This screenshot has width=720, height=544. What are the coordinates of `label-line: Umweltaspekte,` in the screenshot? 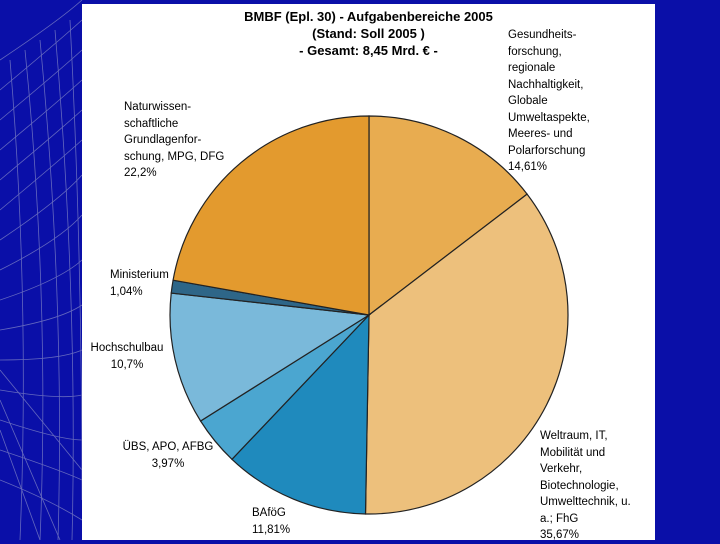 It's located at (549, 117).